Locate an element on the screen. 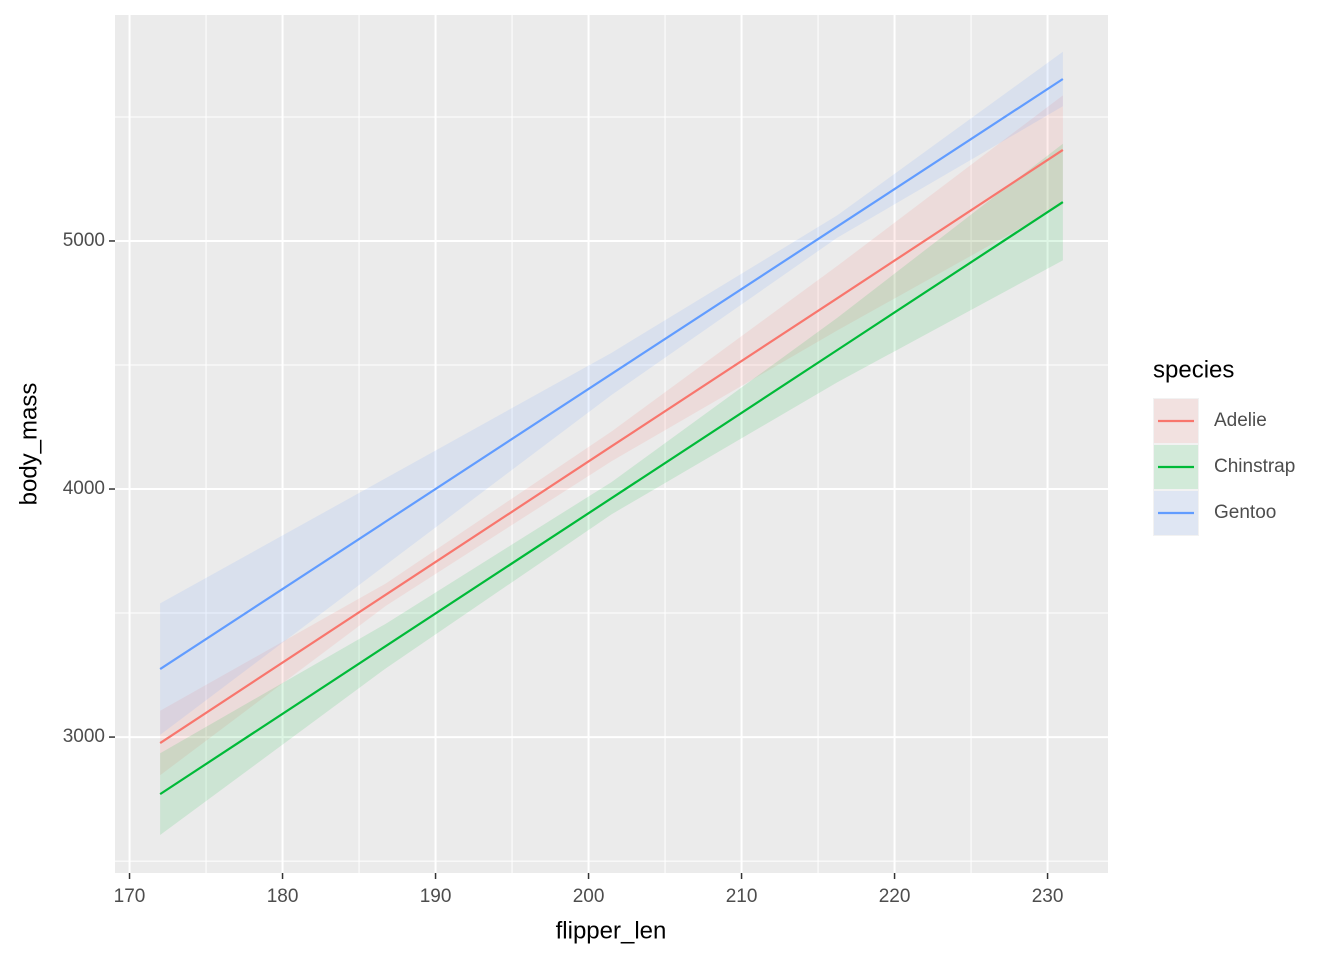  x-tick-label: 190 is located at coordinates (436, 896).